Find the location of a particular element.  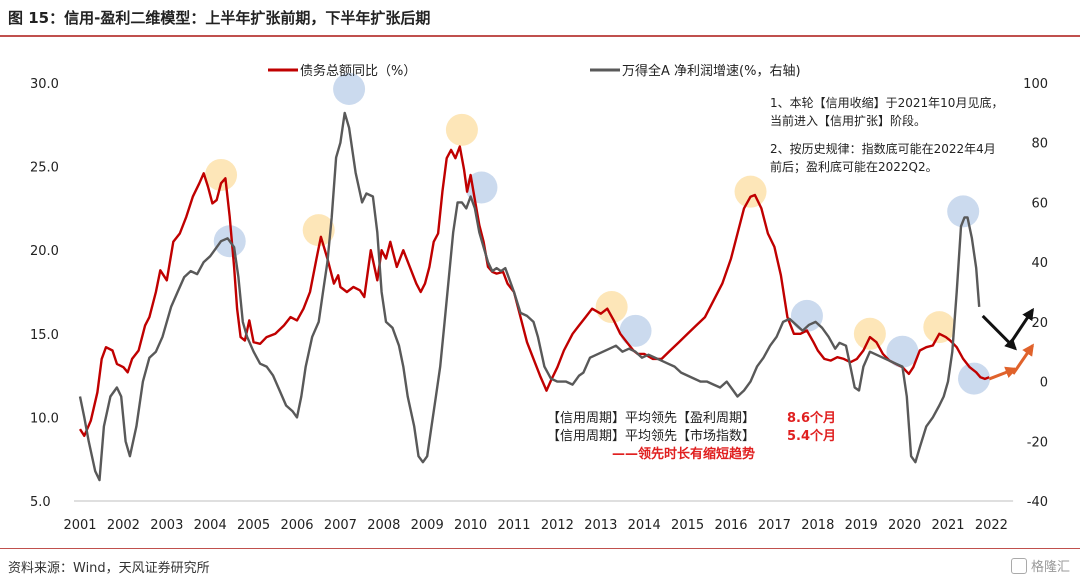

x-tick-label: 2015 is located at coordinates (687, 525).